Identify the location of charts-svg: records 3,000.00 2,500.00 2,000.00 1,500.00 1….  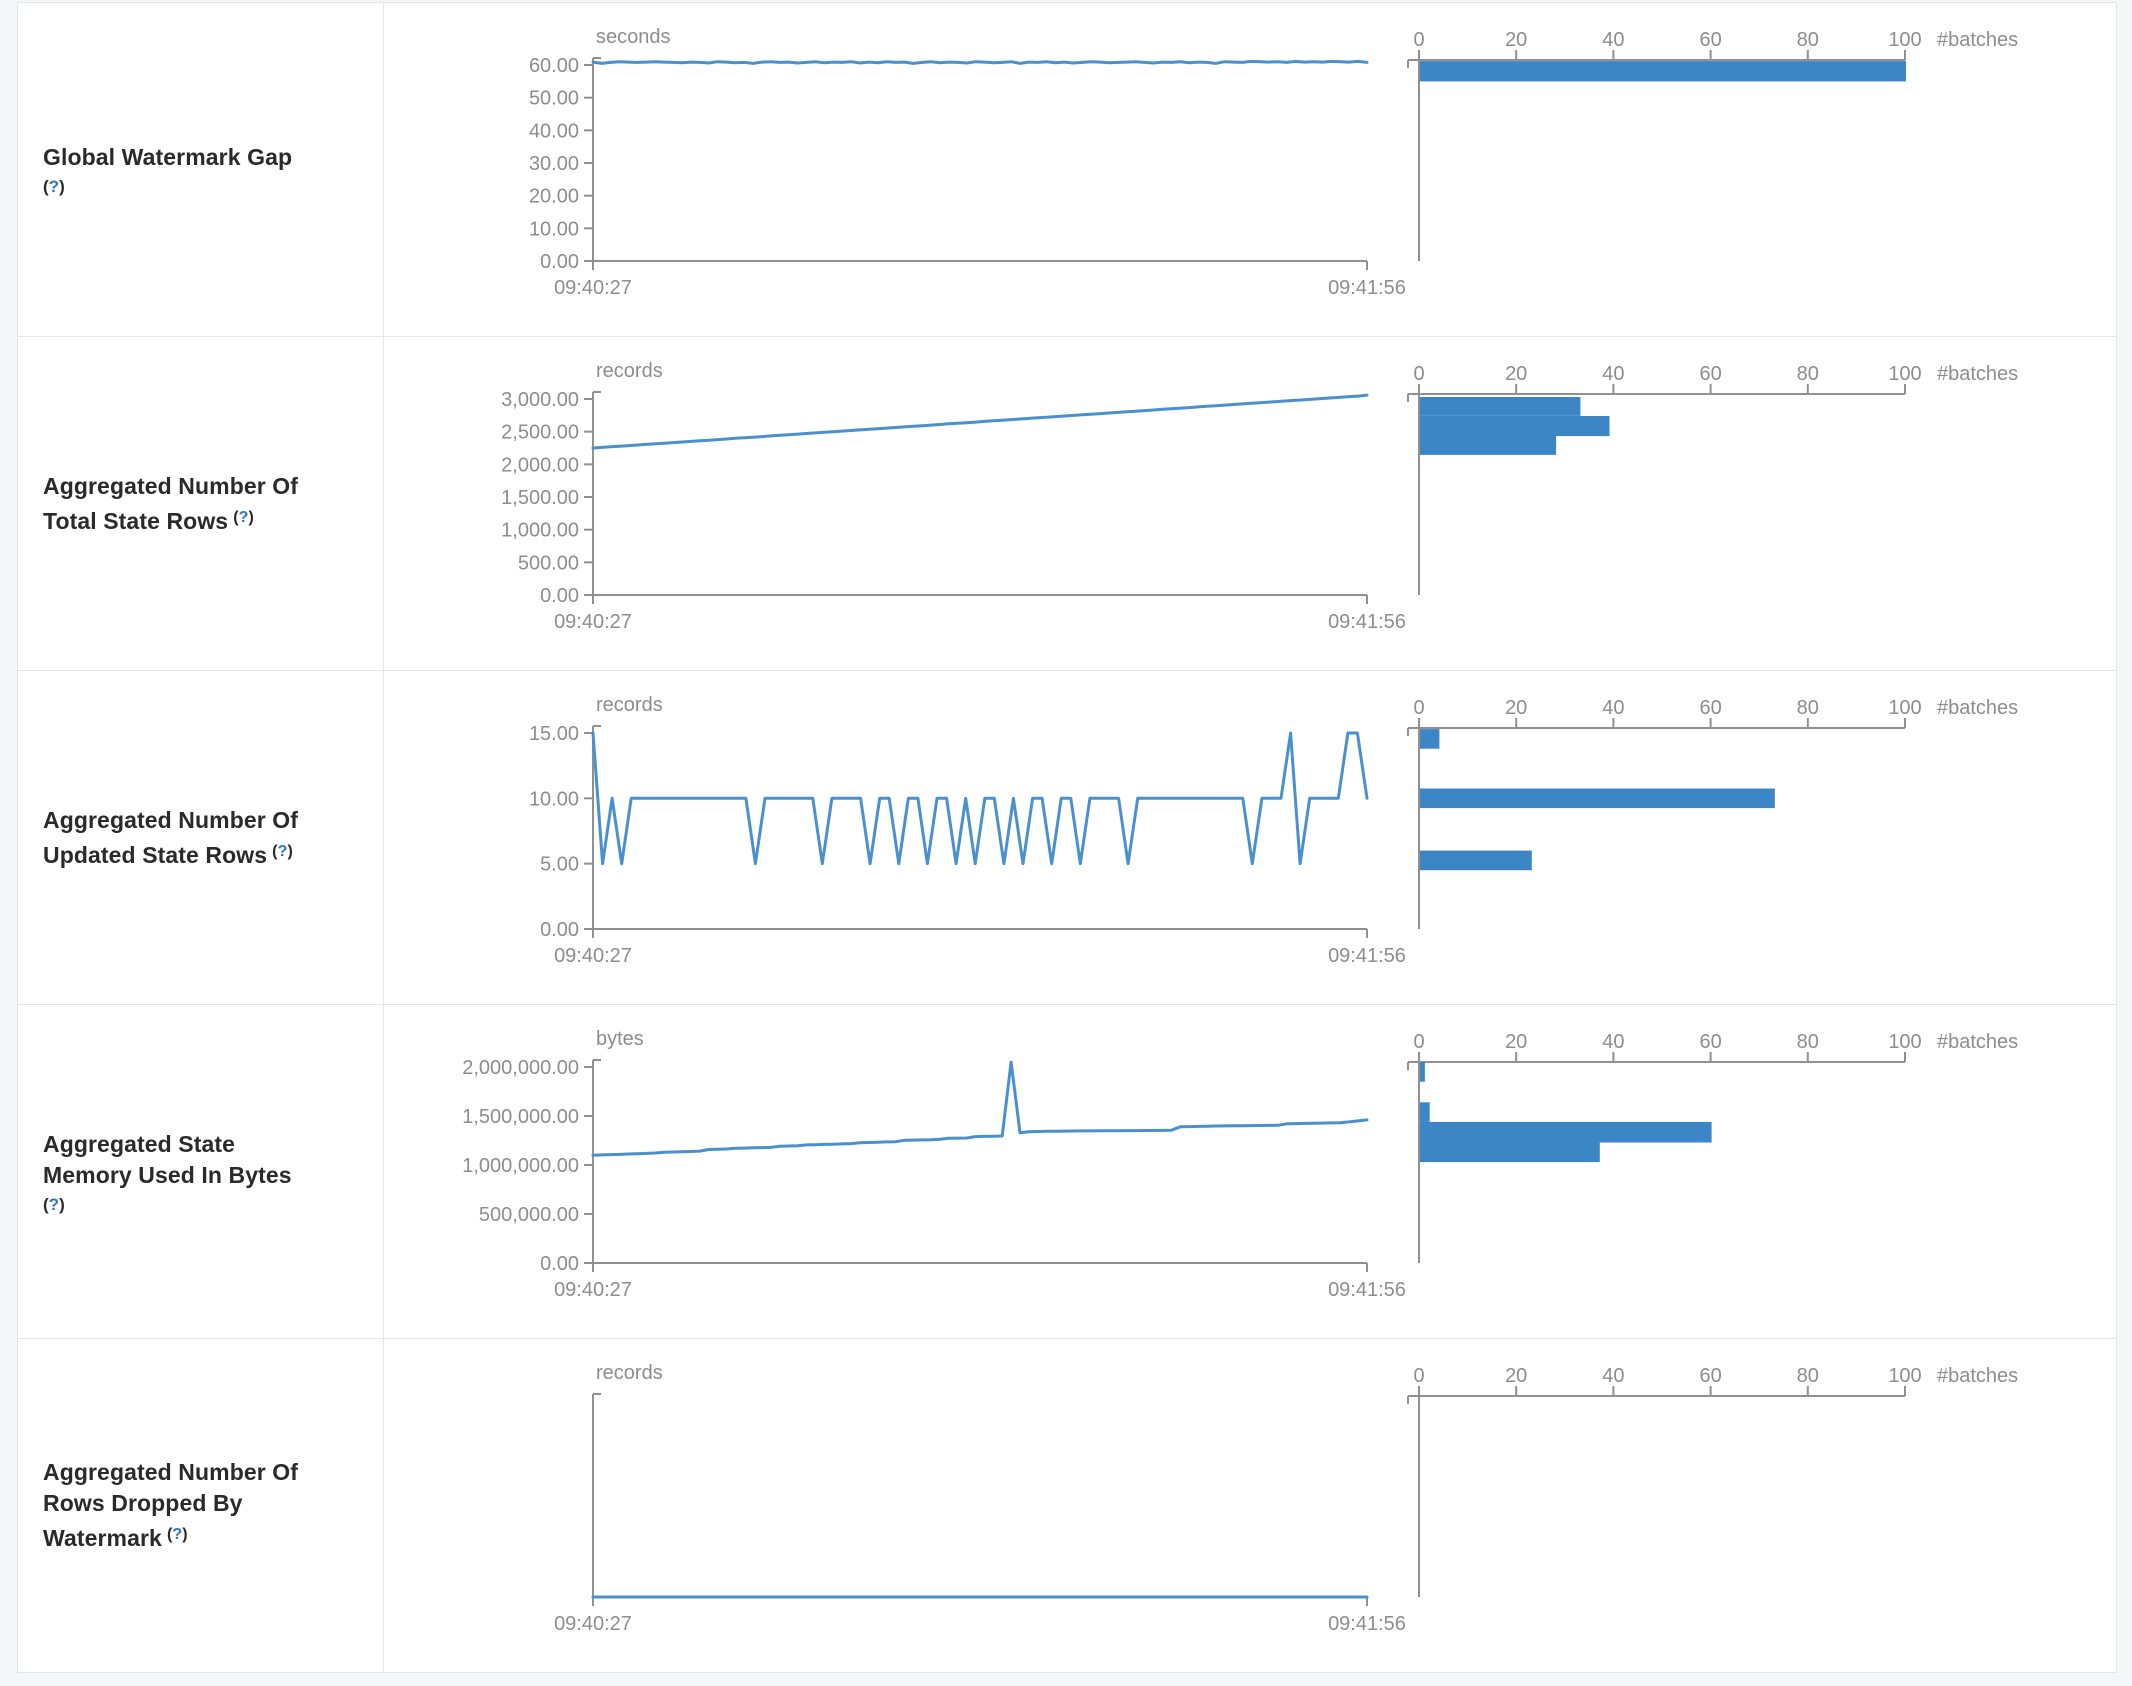
(1259, 496).